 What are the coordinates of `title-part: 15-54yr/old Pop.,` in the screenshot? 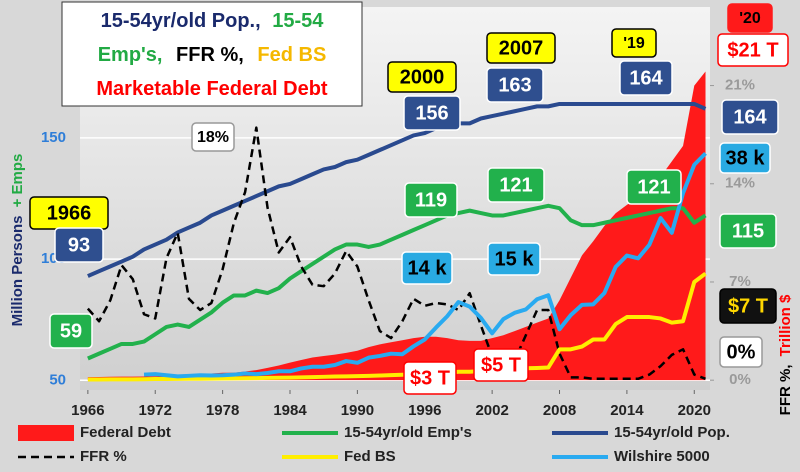 It's located at (181, 21).